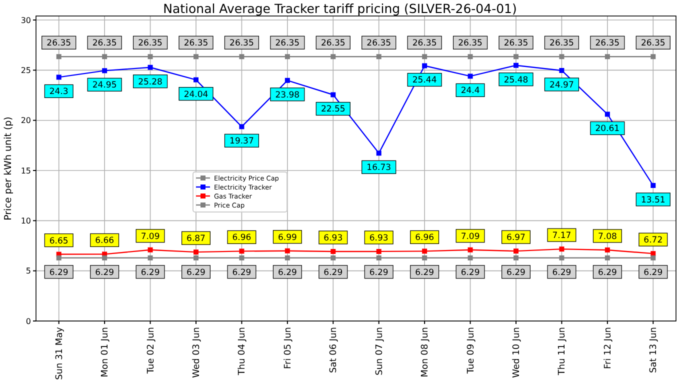 Image resolution: width=680 pixels, height=387 pixels. I want to click on data-label: 6.96, so click(424, 238).